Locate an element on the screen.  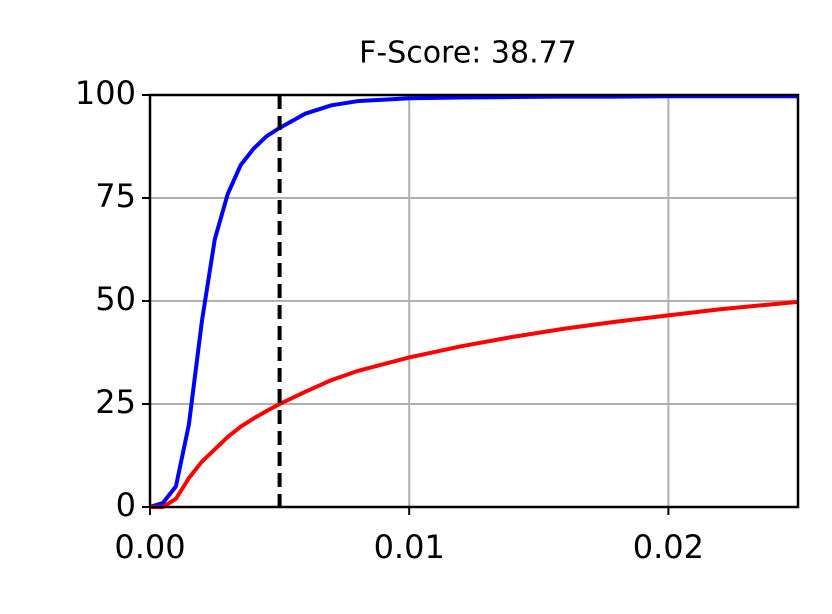
x-tick-label: 0.00 is located at coordinates (149, 547).